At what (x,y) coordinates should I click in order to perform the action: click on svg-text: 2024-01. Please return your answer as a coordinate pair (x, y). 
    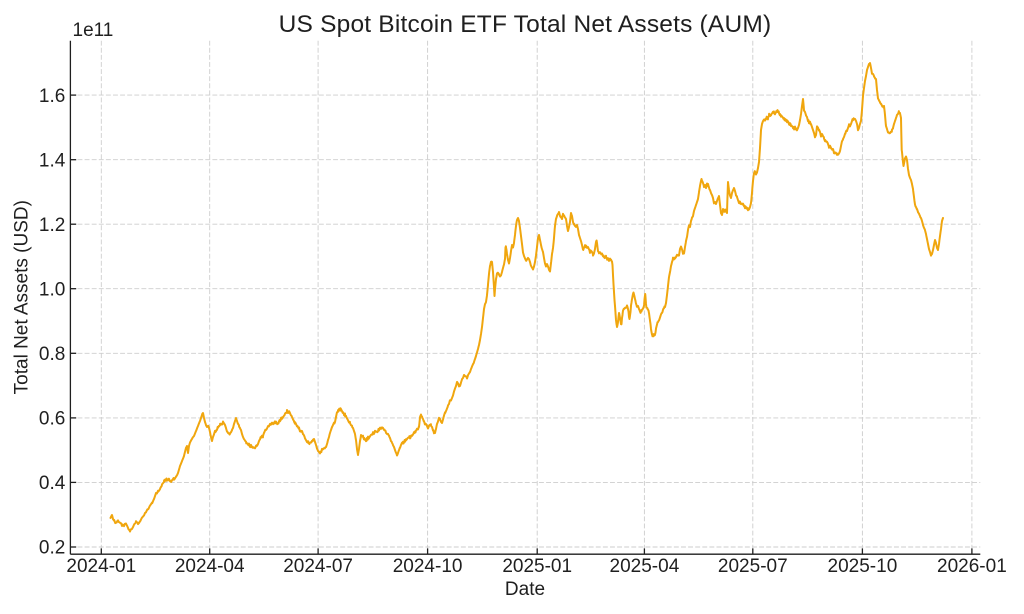
    Looking at the image, I should click on (101, 566).